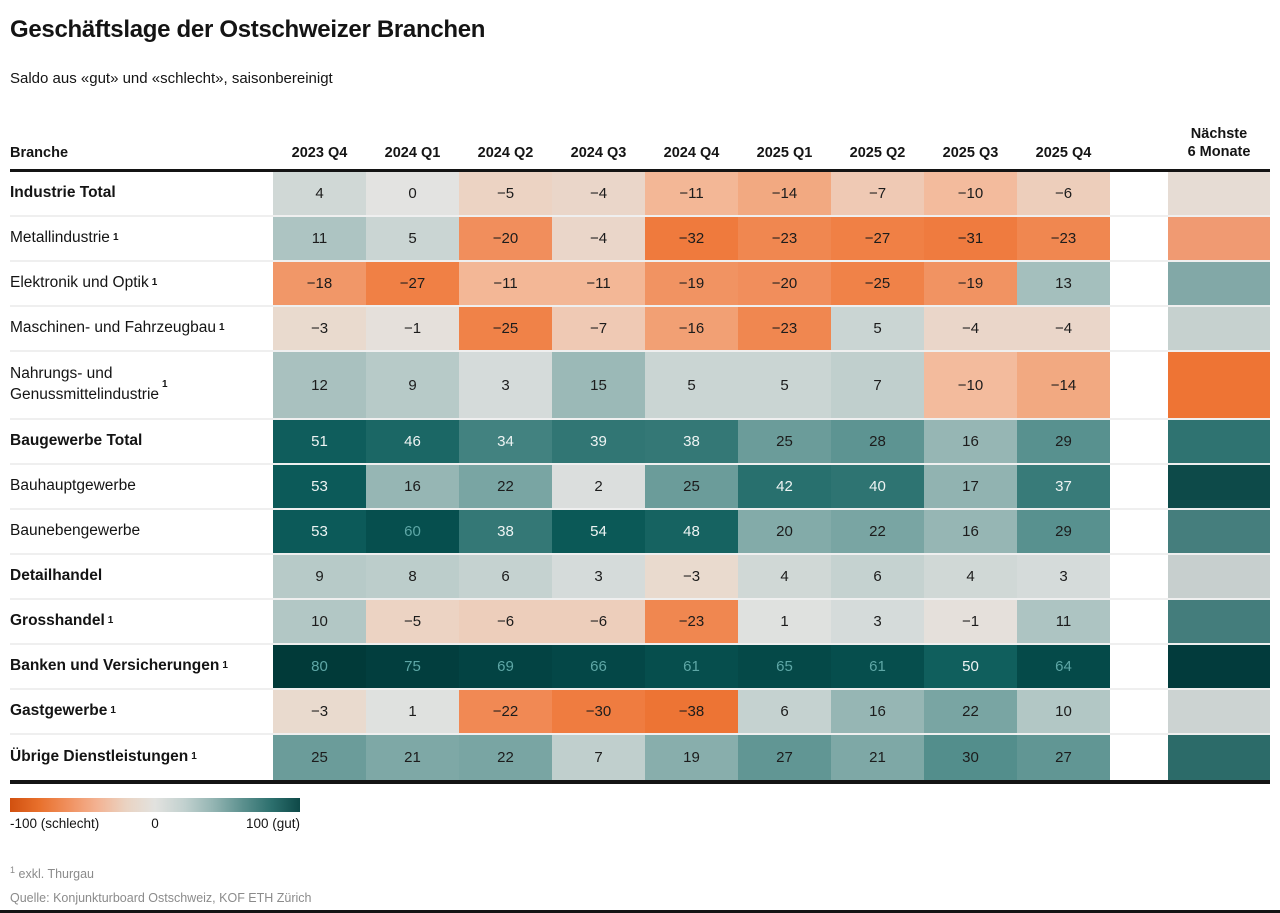  I want to click on heatmap-cell: 10, so click(319, 622).